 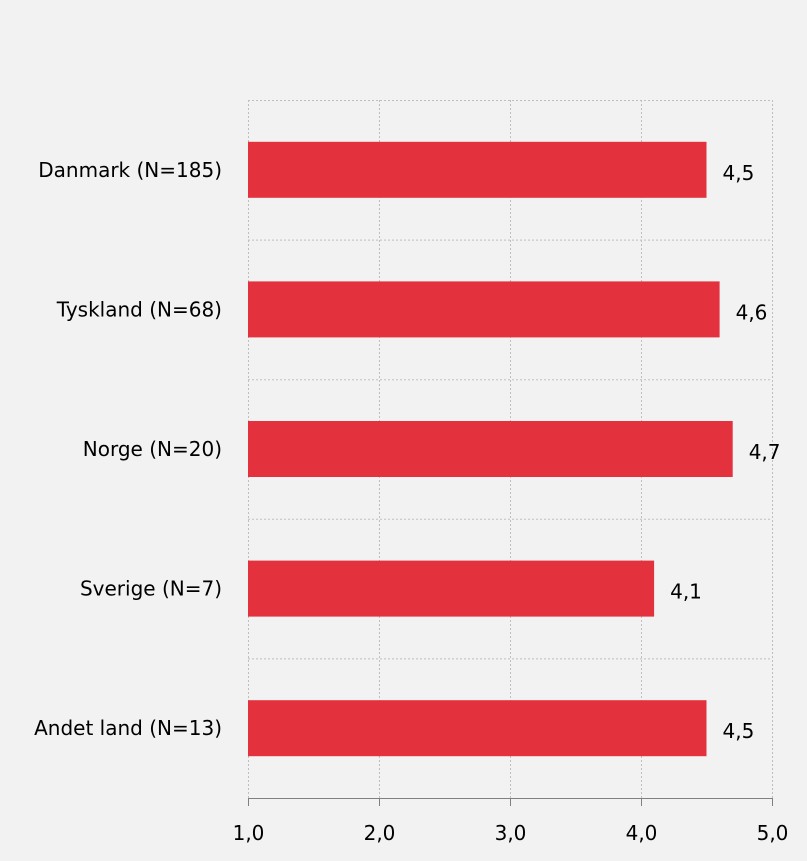 I want to click on data-label-2: 4,7, so click(x=765, y=452).